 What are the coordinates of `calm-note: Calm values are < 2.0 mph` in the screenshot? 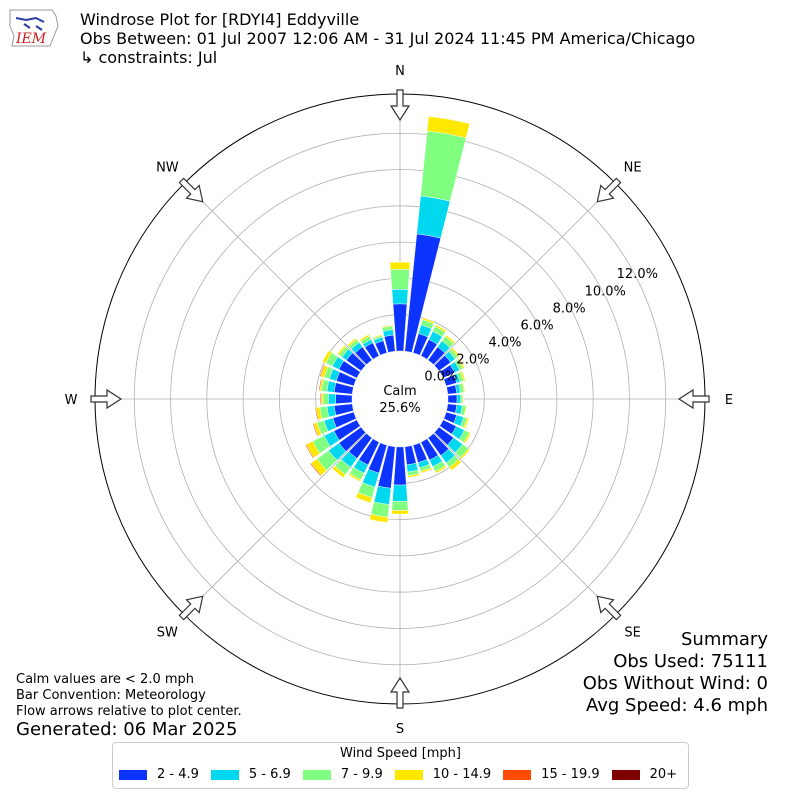 It's located at (105, 679).